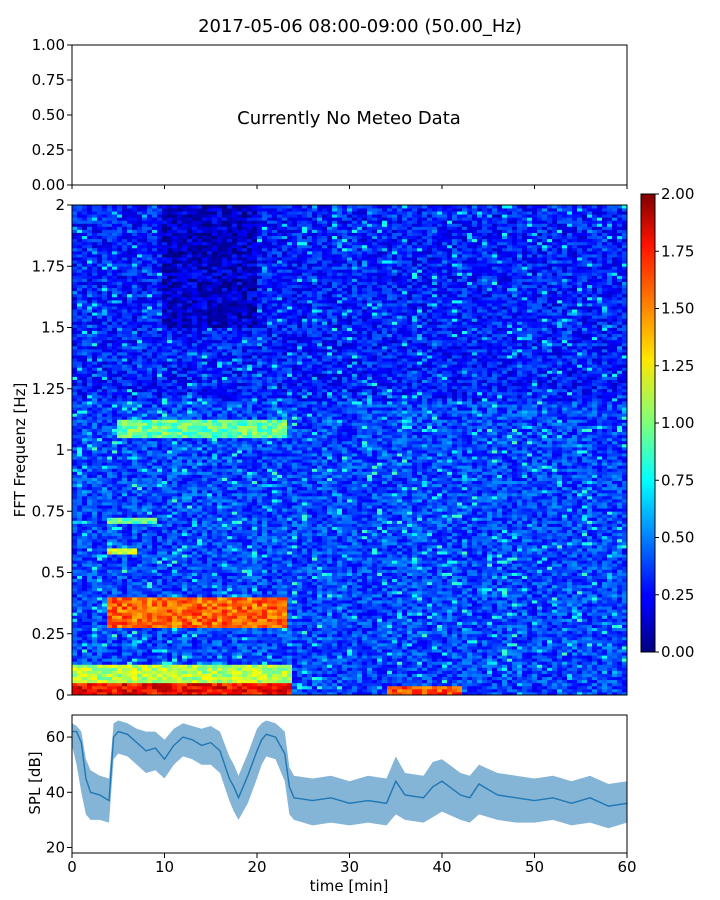  What do you see at coordinates (48, 45) in the screenshot?
I see `meteo-ytick-label: 1.00` at bounding box center [48, 45].